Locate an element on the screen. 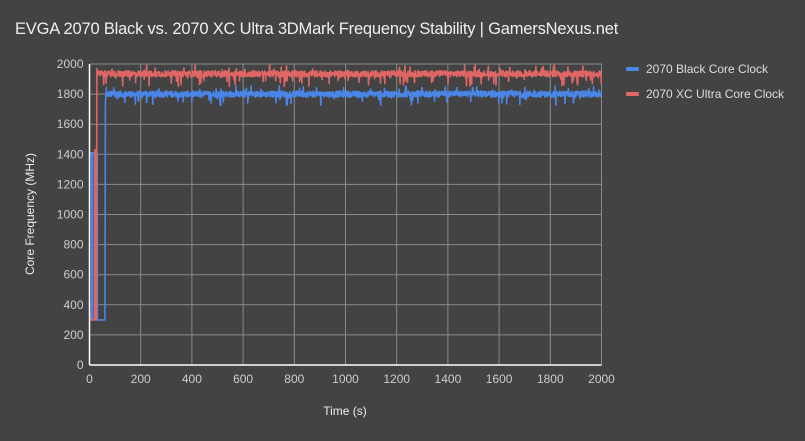 The image size is (805, 441). legend-item-black: 2070 Black Core Clock is located at coordinates (705, 68).